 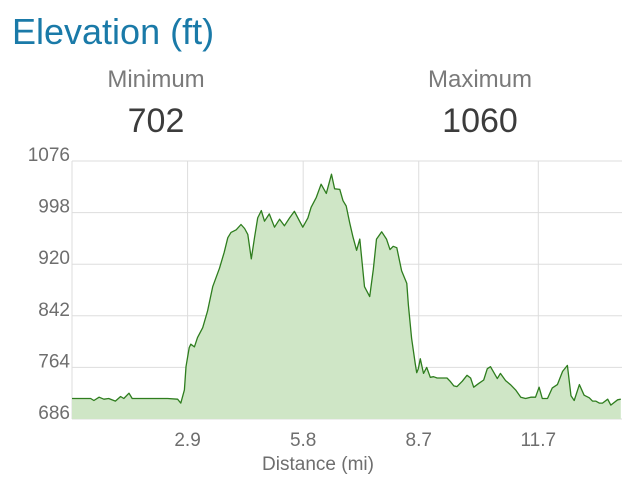 I want to click on minimum-value: 702, so click(x=156, y=121).